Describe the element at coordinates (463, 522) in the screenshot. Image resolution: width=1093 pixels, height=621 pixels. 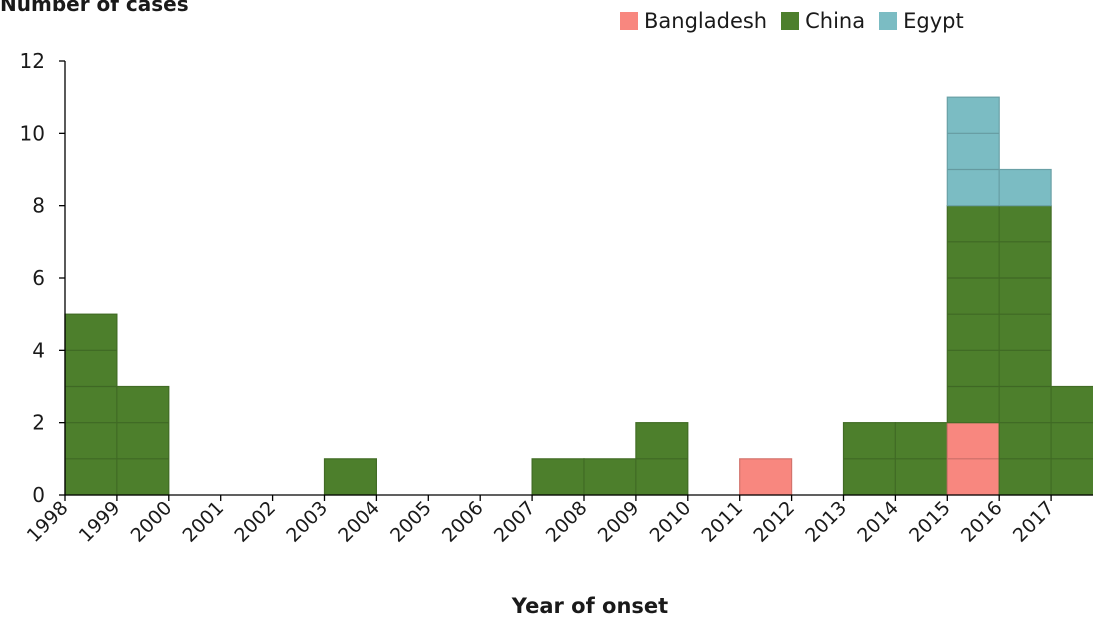
I see `x-tick-label-2006: 2006` at that location.